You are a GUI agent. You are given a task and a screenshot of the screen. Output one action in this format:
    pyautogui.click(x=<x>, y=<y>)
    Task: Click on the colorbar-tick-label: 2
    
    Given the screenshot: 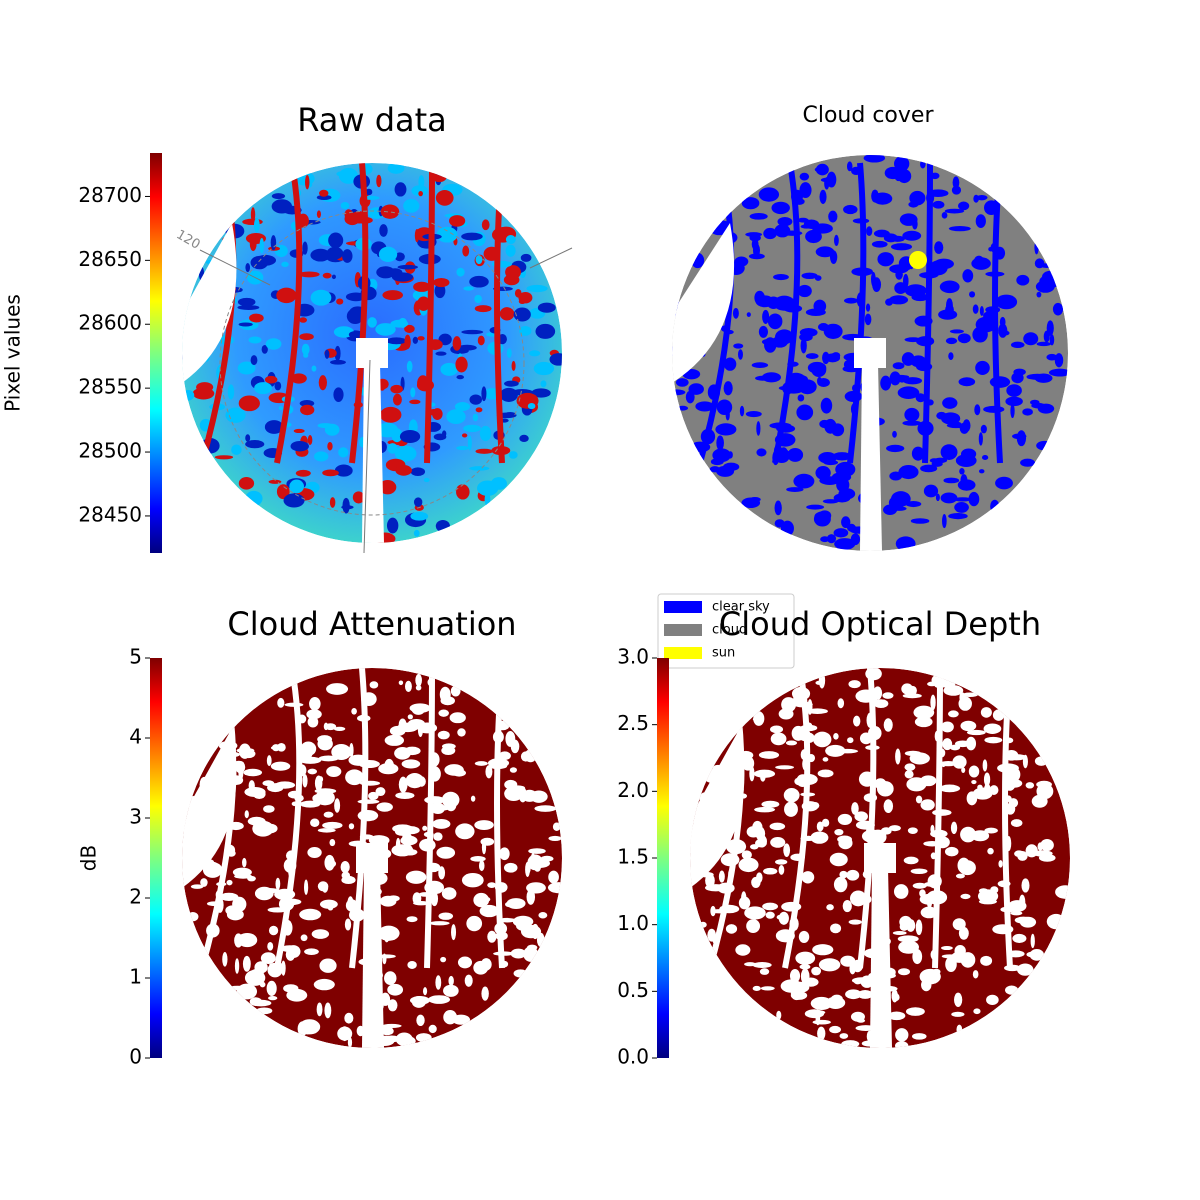 What is the action you would take?
    pyautogui.click(x=135, y=897)
    